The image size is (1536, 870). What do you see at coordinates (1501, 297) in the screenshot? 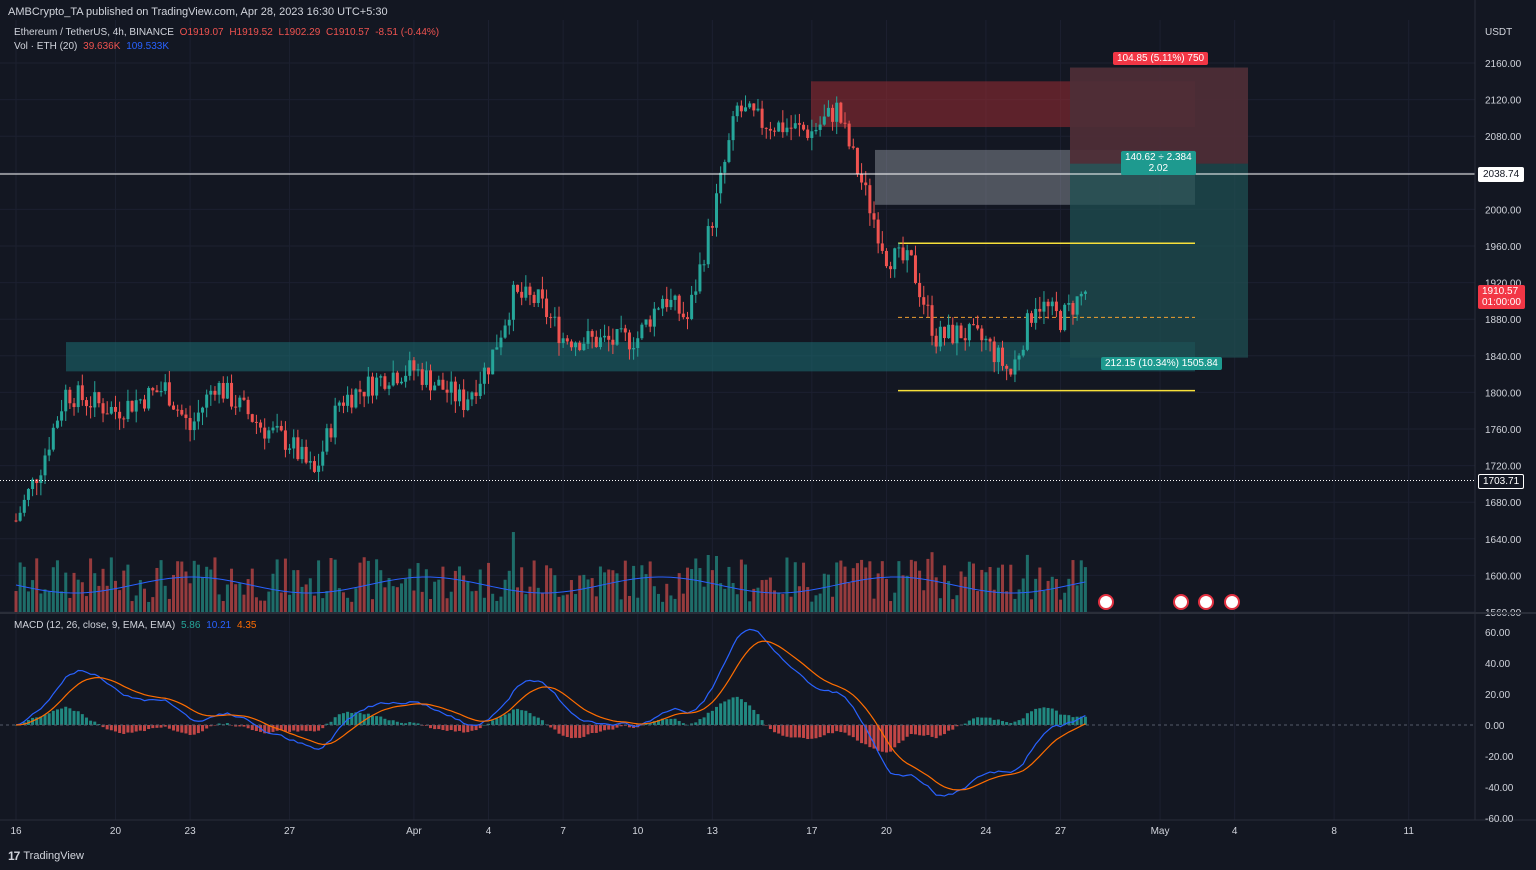
I see `current-price-tag: 1910.57 01:00:00` at bounding box center [1501, 297].